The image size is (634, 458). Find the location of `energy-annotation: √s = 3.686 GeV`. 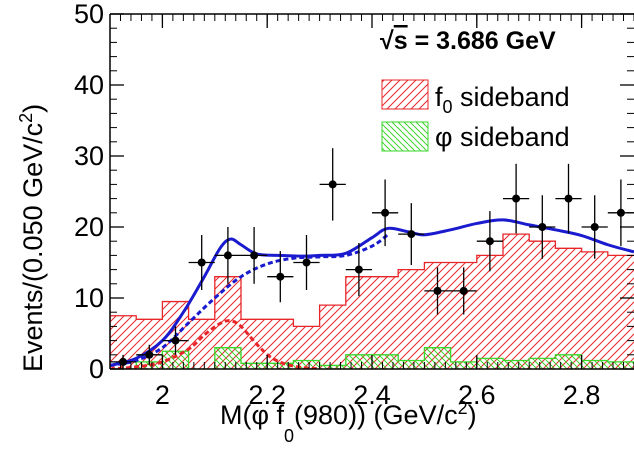

energy-annotation: √s = 3.686 GeV is located at coordinates (468, 41).